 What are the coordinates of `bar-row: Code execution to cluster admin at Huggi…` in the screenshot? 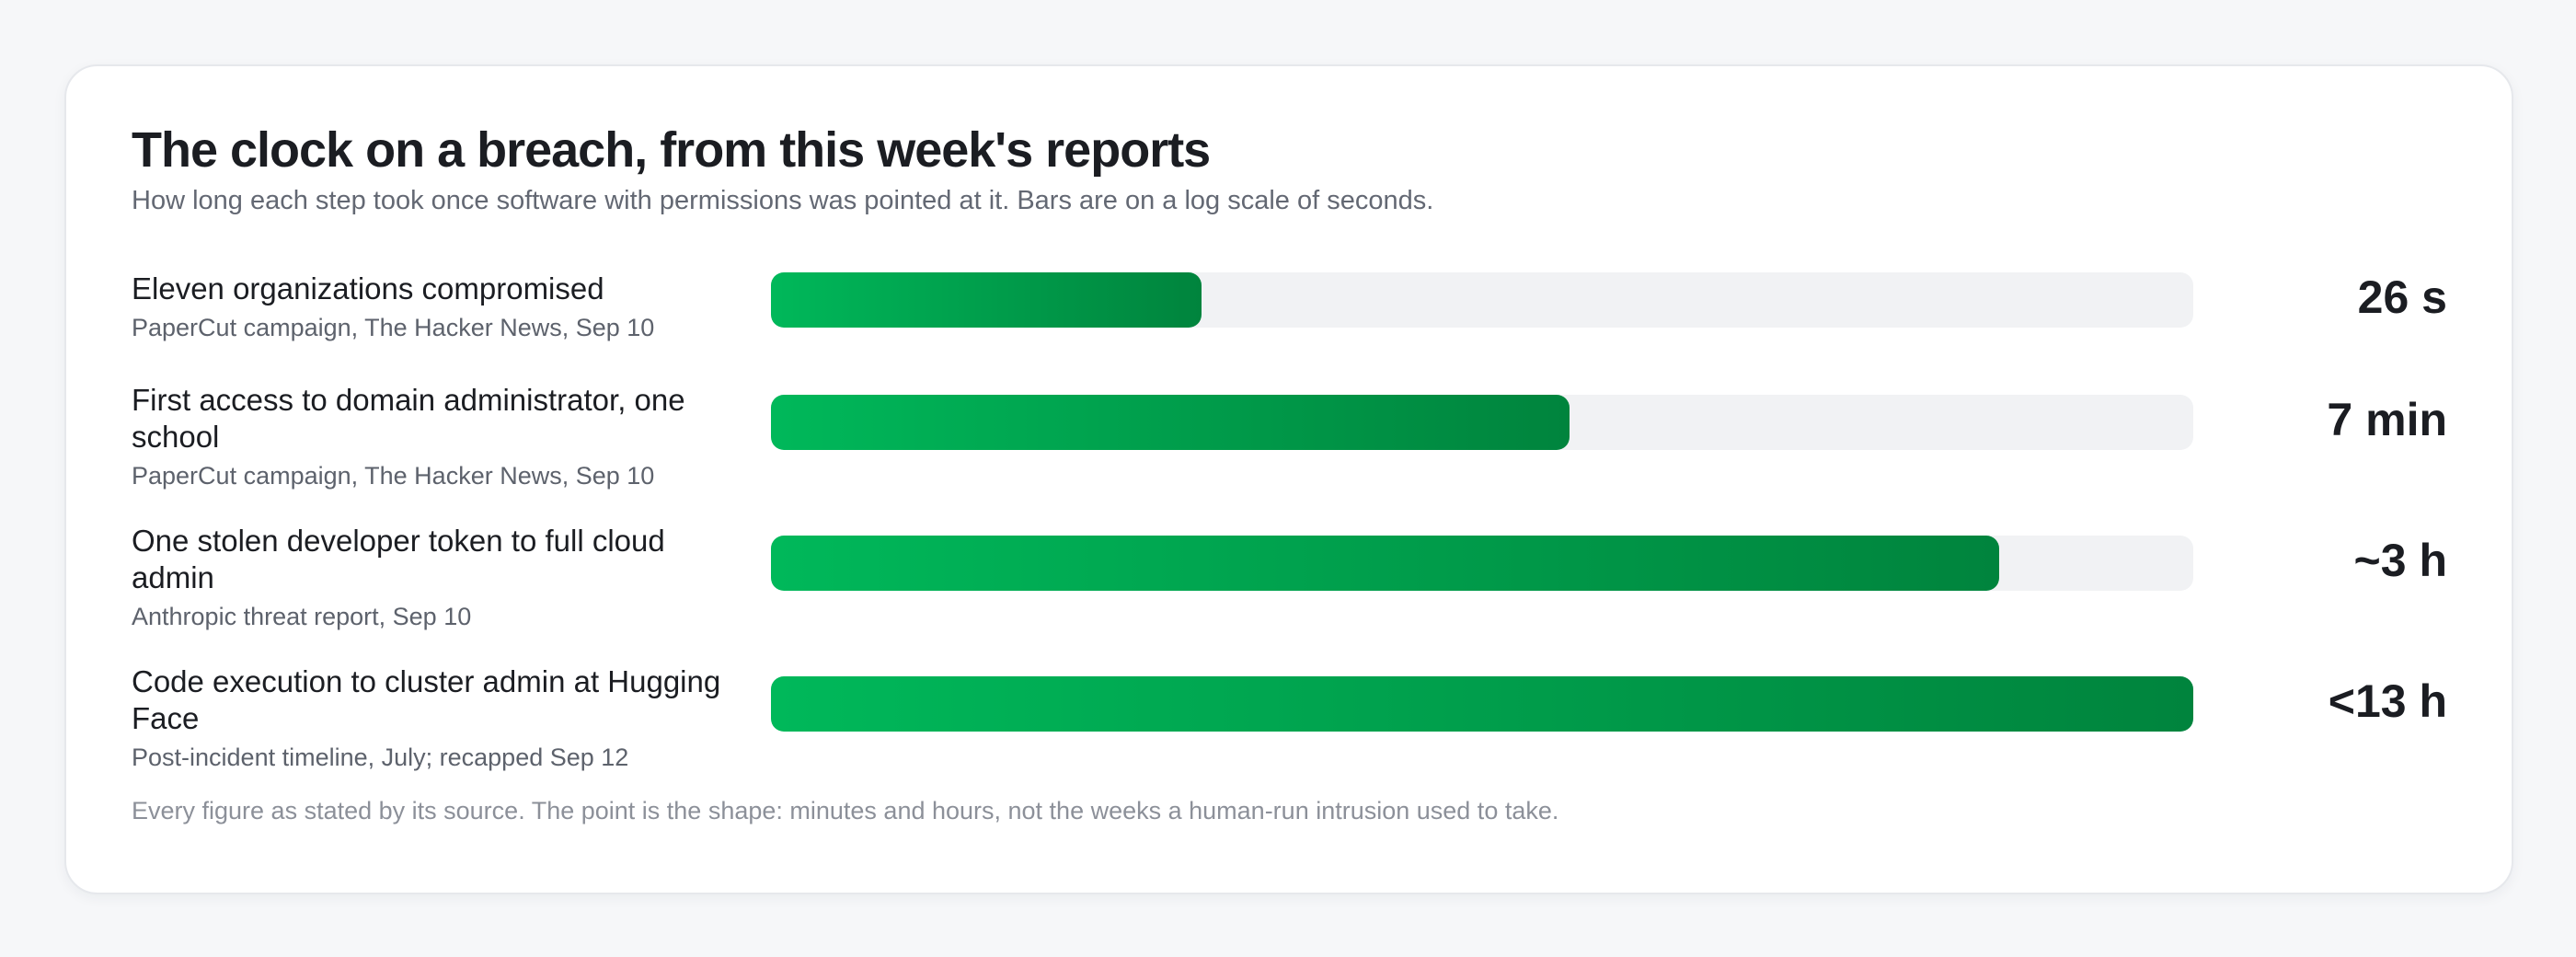 It's located at (1289, 732).